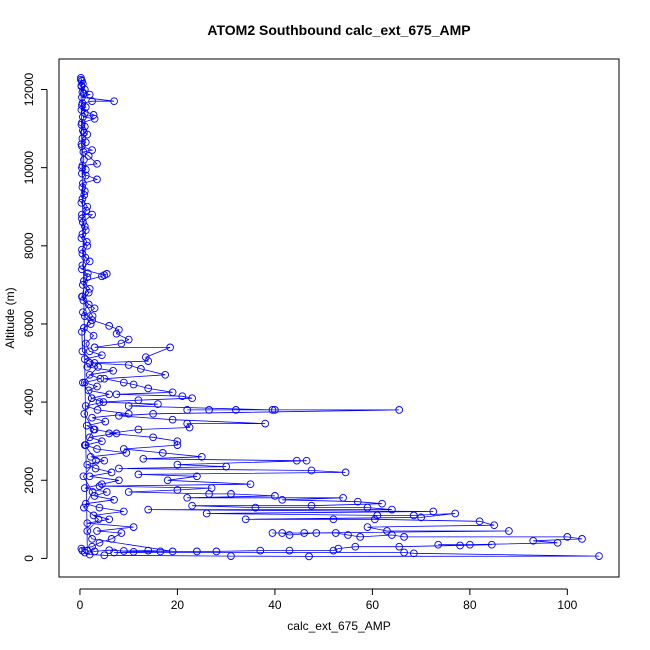  I want to click on x-tick-label: 0, so click(80, 605).